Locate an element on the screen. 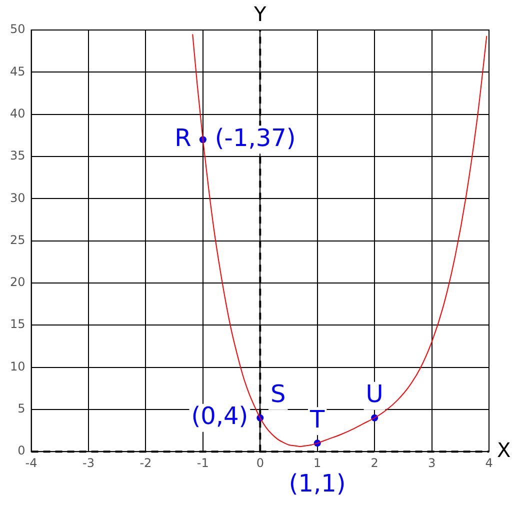 The height and width of the screenshot is (516, 515). y-tick-label: 10 is located at coordinates (18, 366).